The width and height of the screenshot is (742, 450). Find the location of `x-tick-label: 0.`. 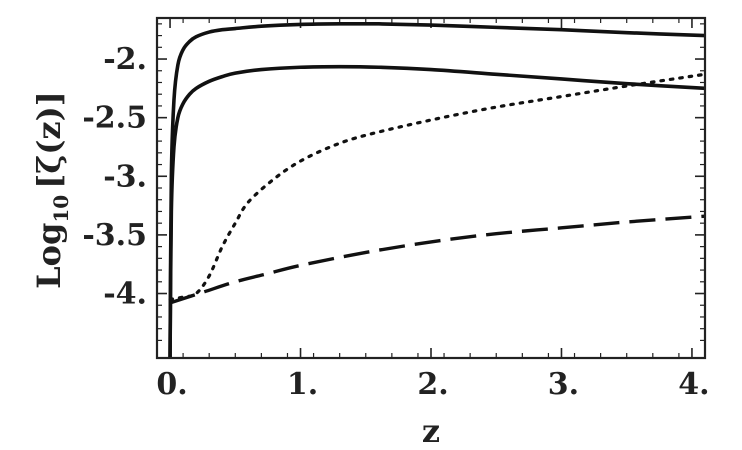

x-tick-label: 0. is located at coordinates (171, 384).